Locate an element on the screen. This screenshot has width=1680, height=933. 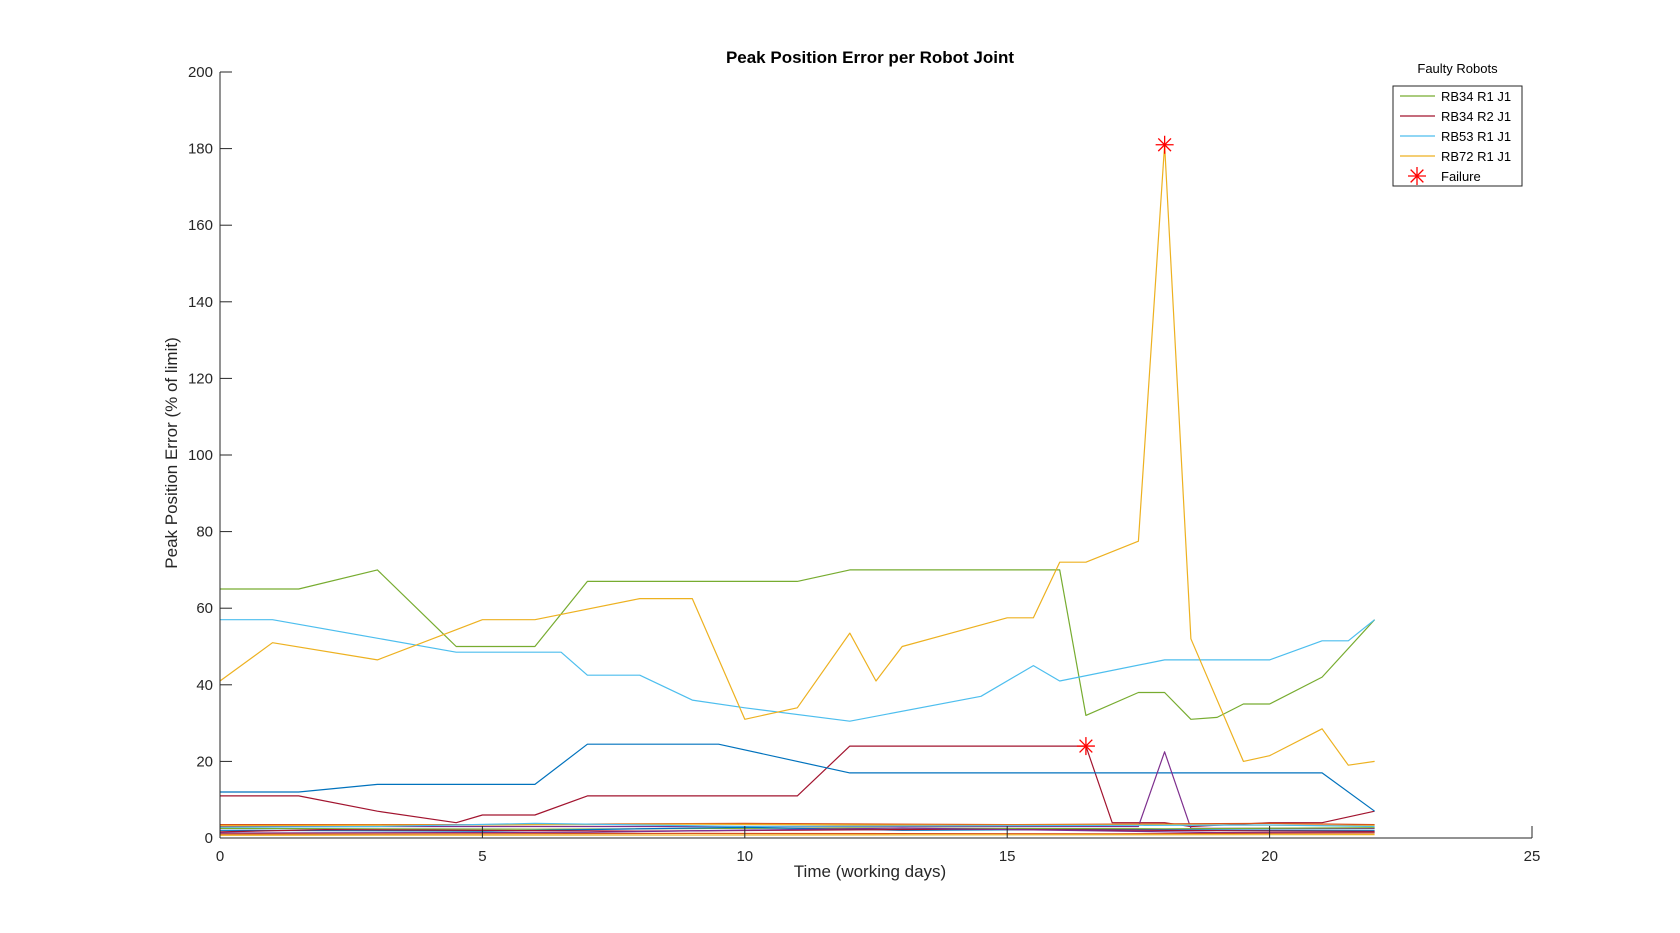
x-tick-label-5: 25 is located at coordinates (1532, 856).